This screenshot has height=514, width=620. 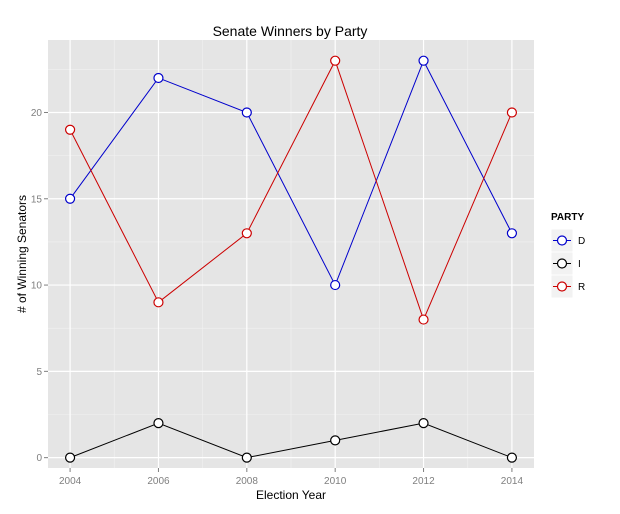 What do you see at coordinates (37, 113) in the screenshot?
I see `y-tick-label: 20` at bounding box center [37, 113].